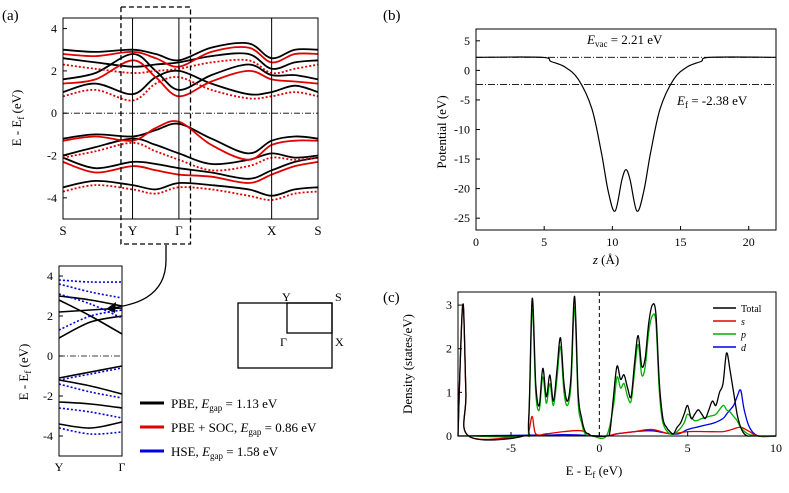 This screenshot has width=789, height=493. I want to click on bz-label-y: Y, so click(286, 297).